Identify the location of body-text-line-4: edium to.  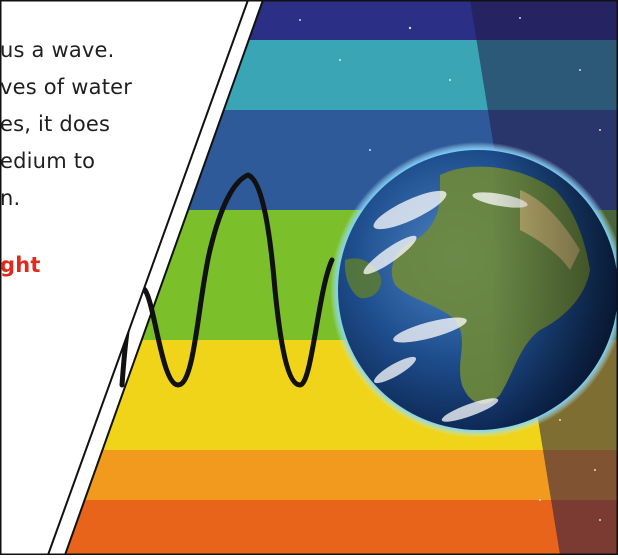
(48, 161).